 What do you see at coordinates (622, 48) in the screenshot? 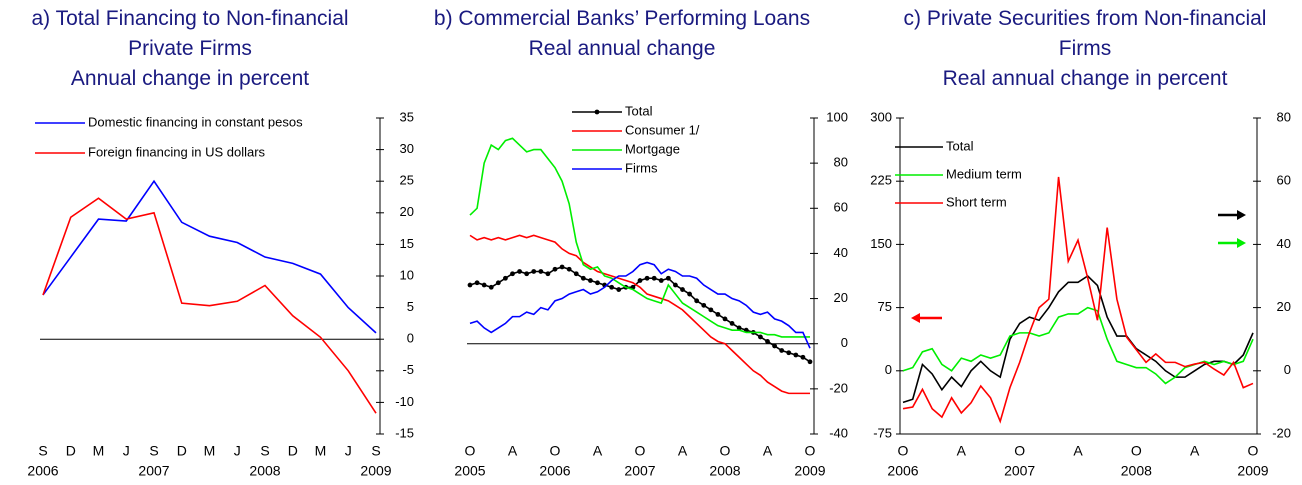
I see `subtitle: Real annual change` at bounding box center [622, 48].